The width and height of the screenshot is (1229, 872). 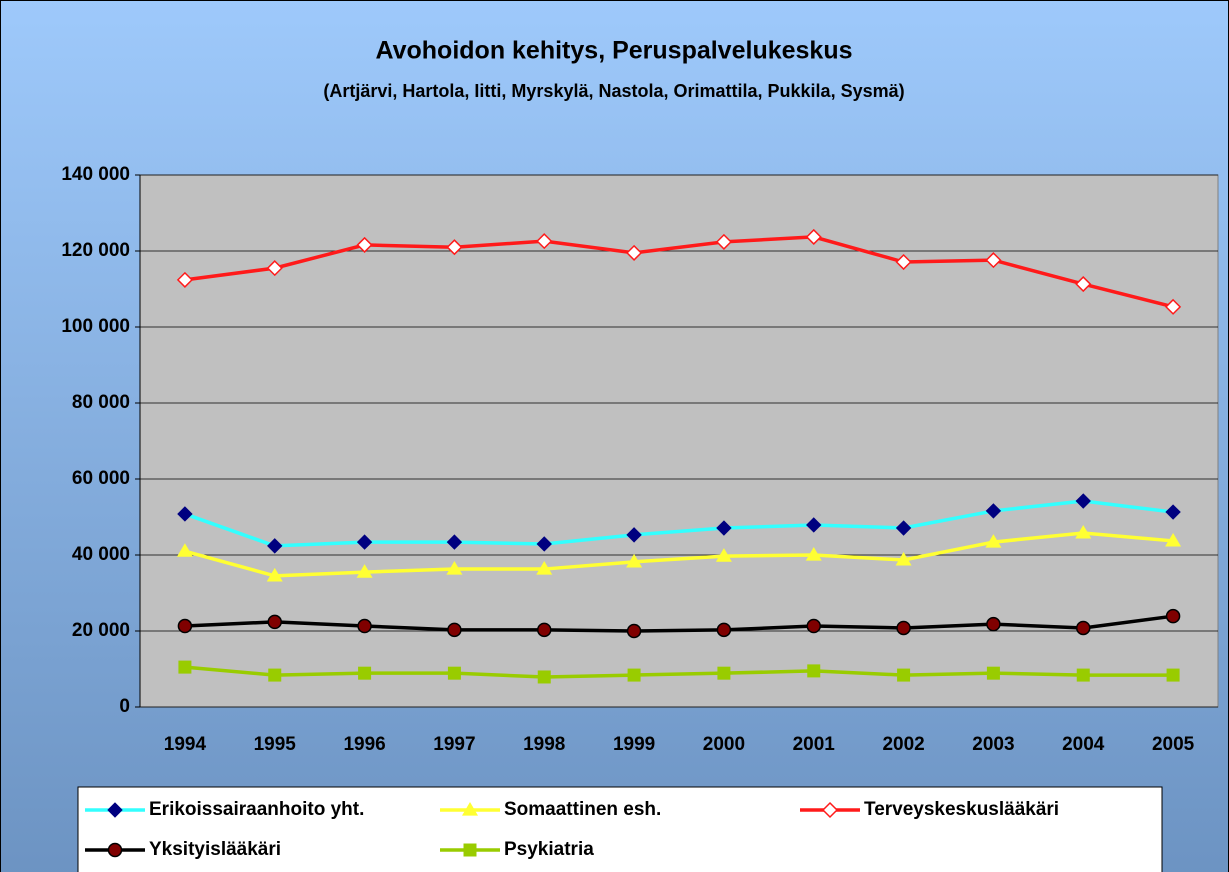 What do you see at coordinates (95, 174) in the screenshot?
I see `y-tick-label: 140 000` at bounding box center [95, 174].